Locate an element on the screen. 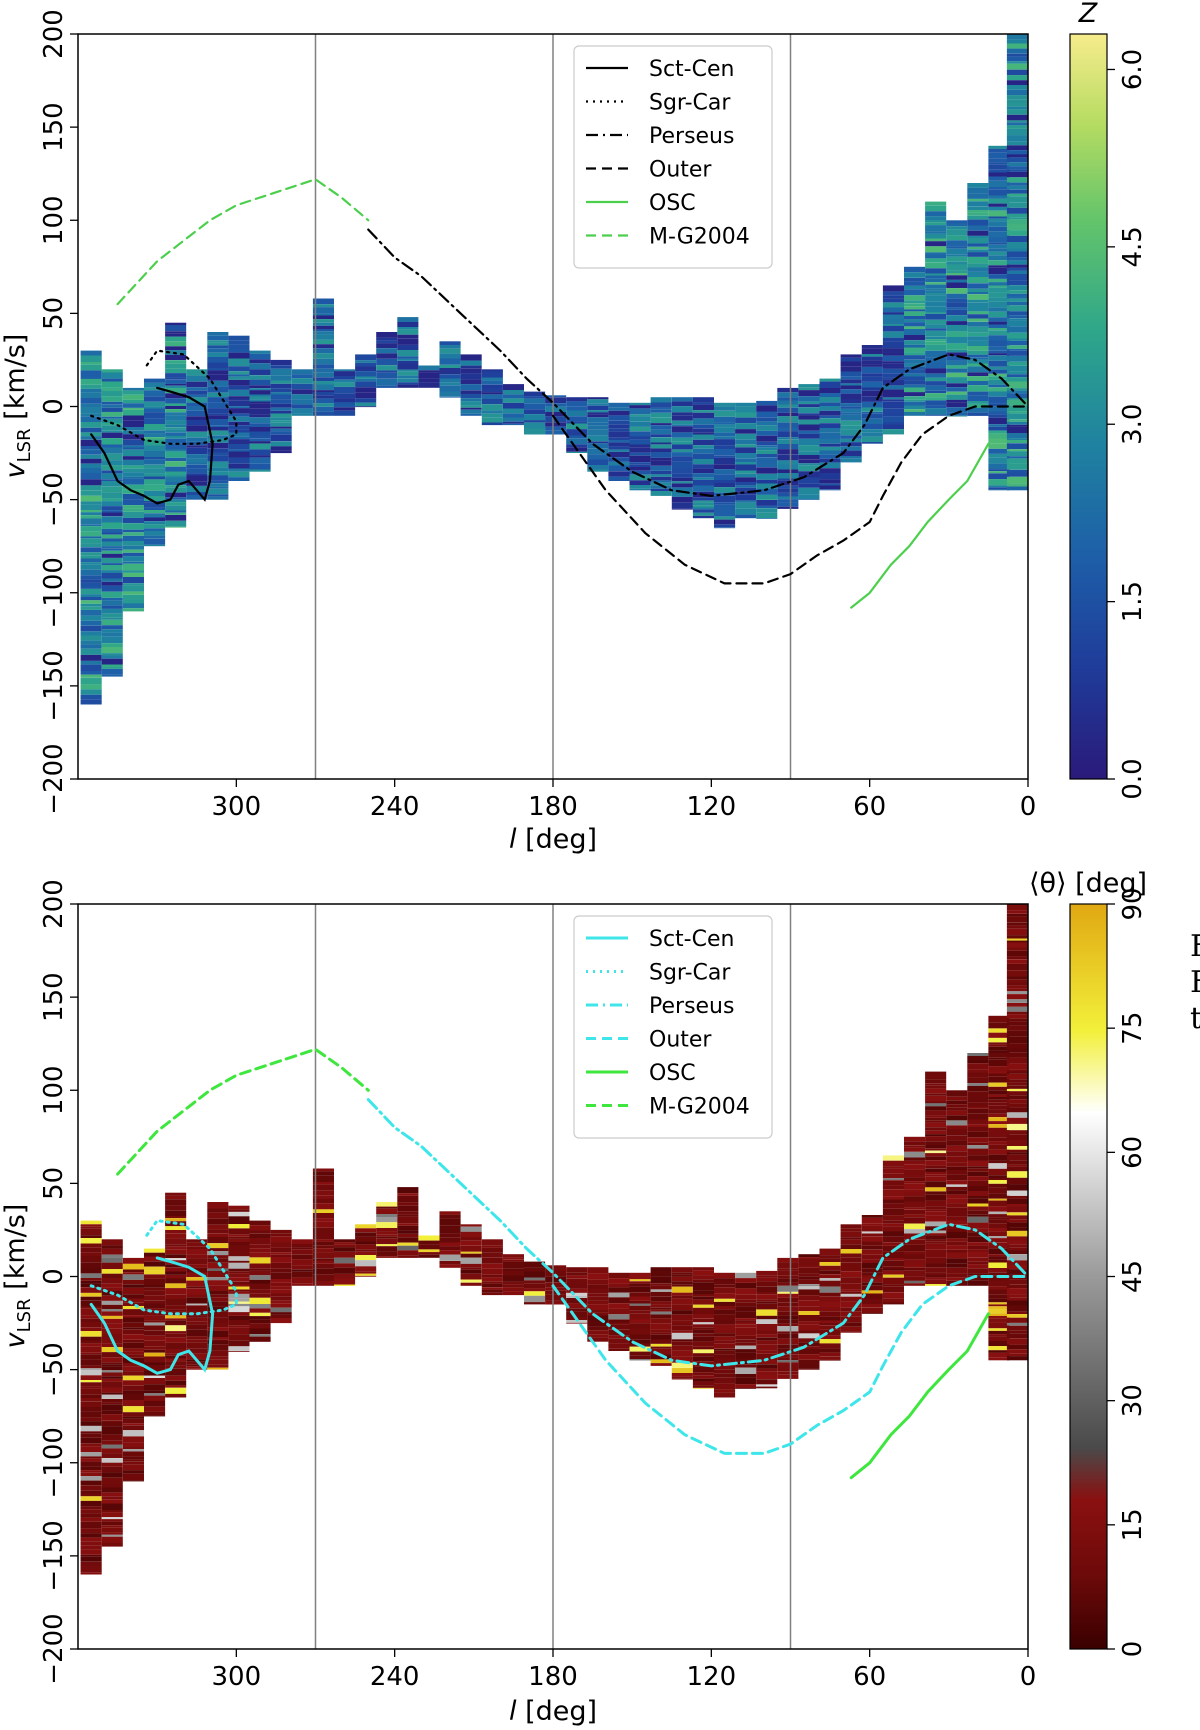  y-tick-label: −150 is located at coordinates (54, 685).